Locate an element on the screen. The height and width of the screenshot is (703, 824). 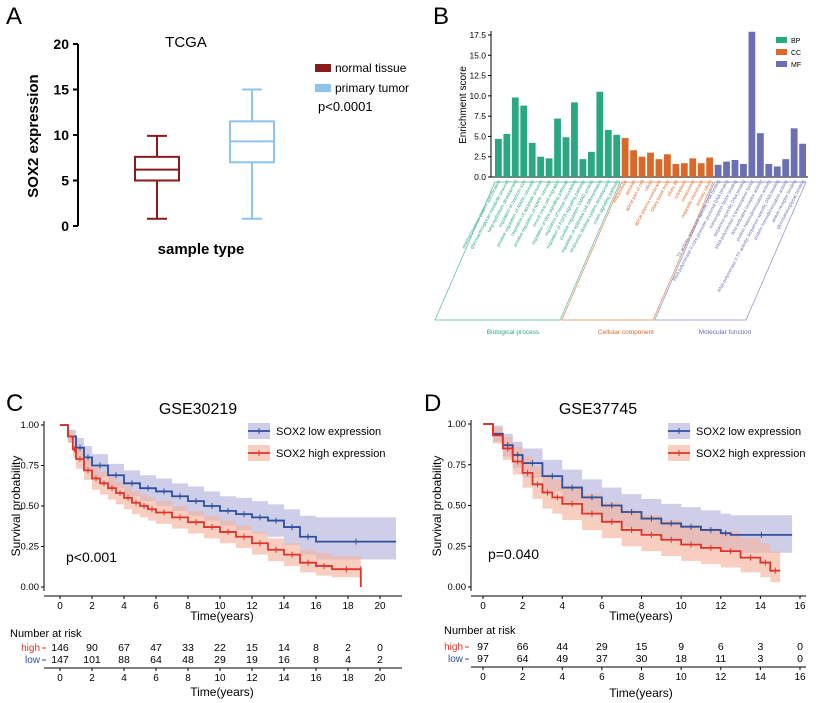
risk-count-low: 3 is located at coordinates (760, 659).